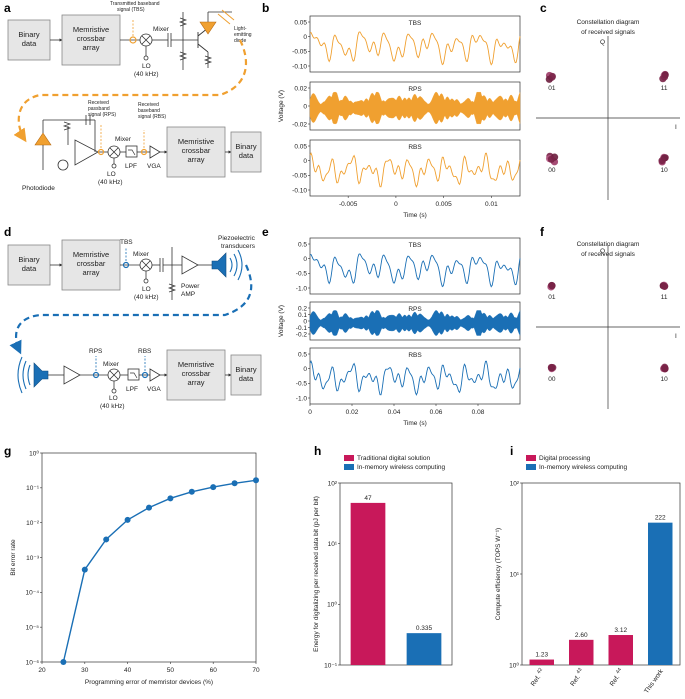 The image size is (685, 699). I want to click on crossbar2-label: Memristive crossbar array, so click(196, 150).